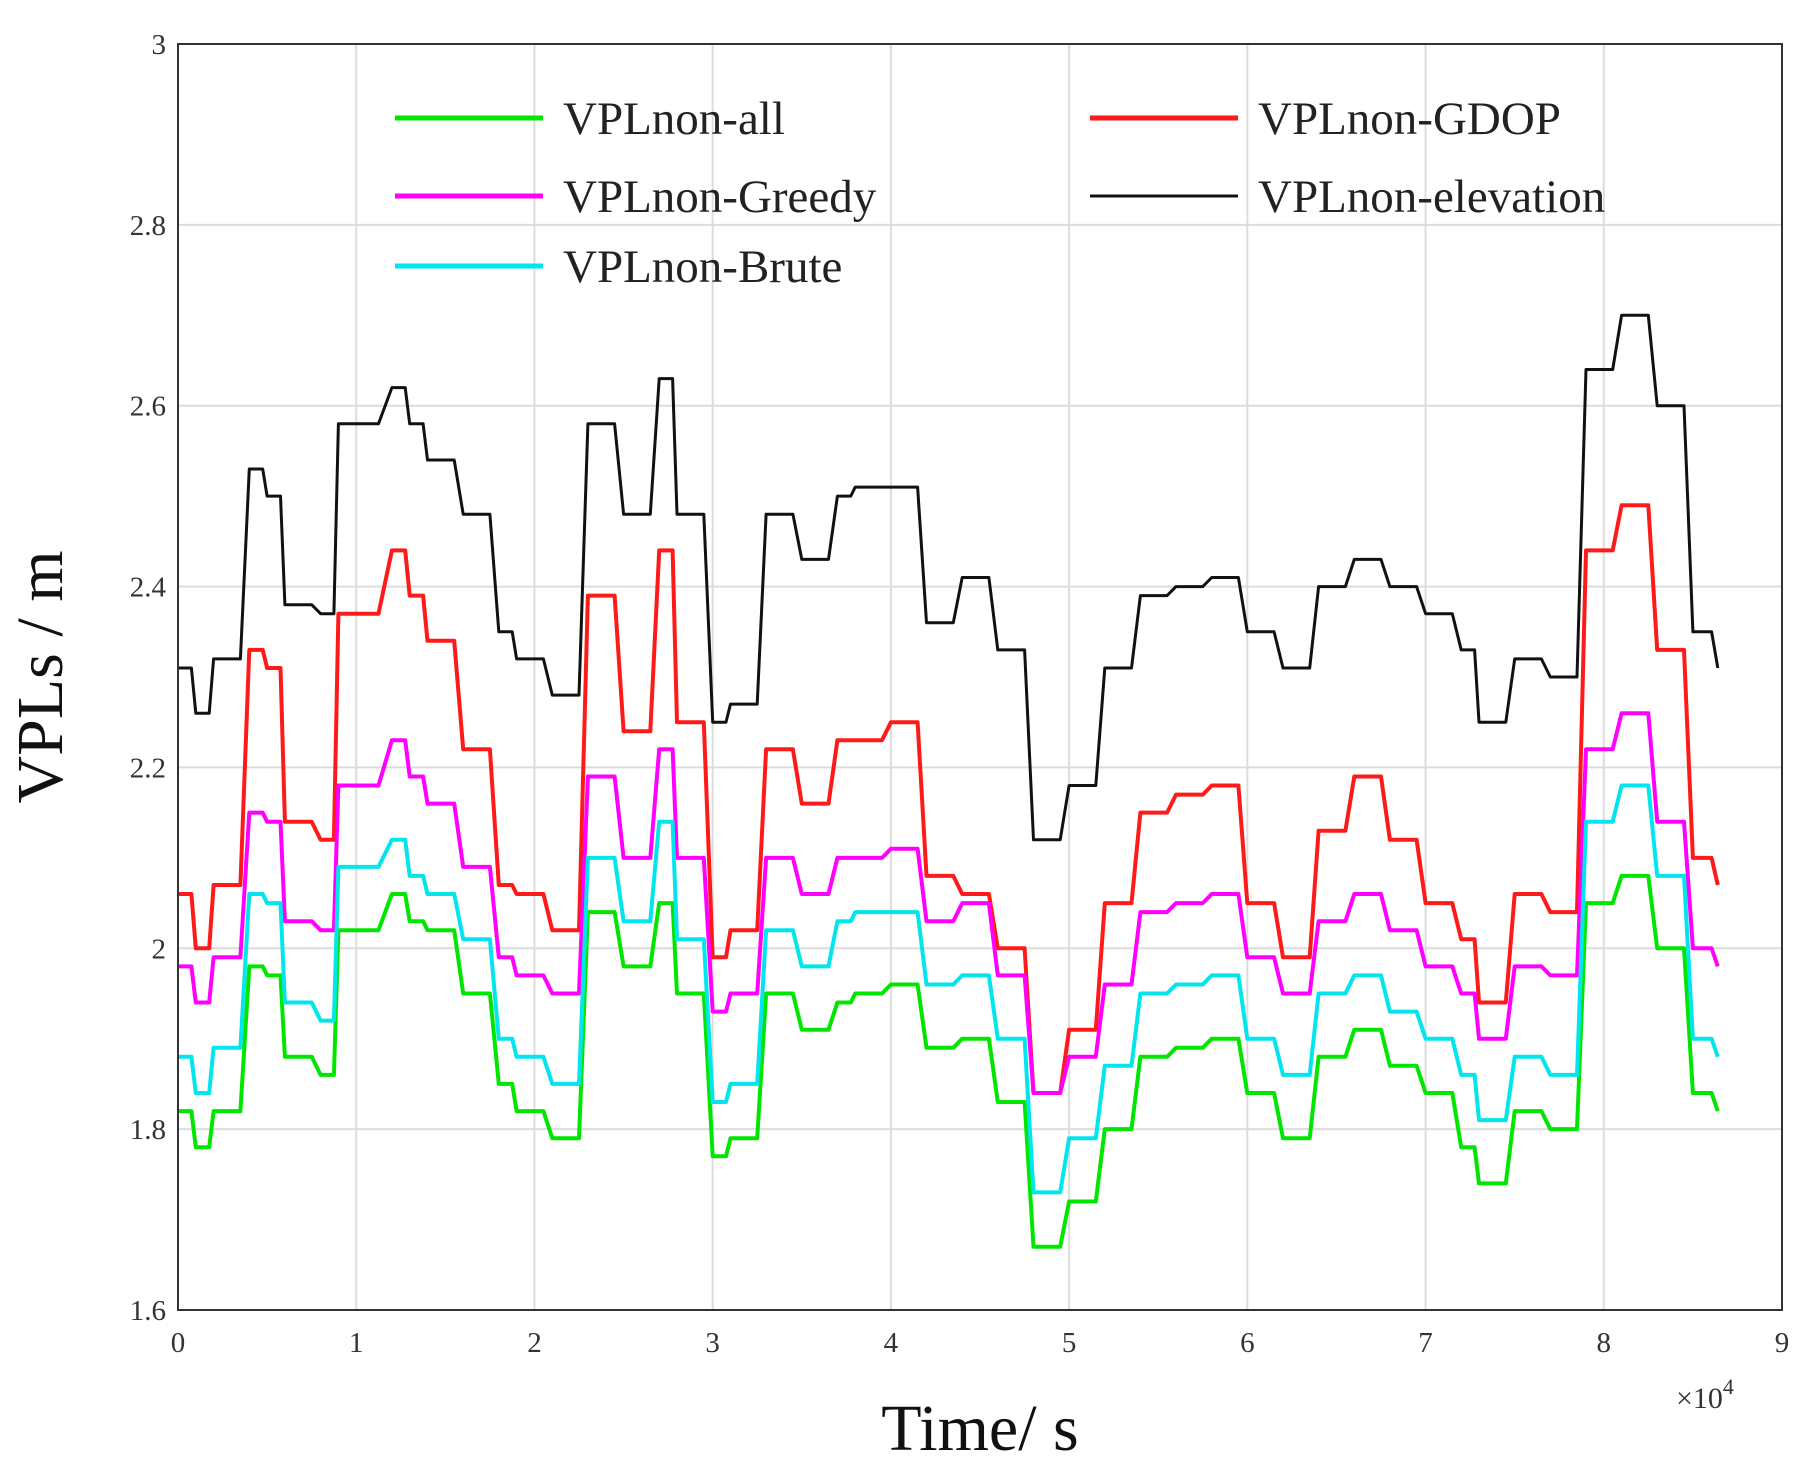 Image resolution: width=1803 pixels, height=1471 pixels. What do you see at coordinates (148, 768) in the screenshot?
I see `y-tick-label: 2.2` at bounding box center [148, 768].